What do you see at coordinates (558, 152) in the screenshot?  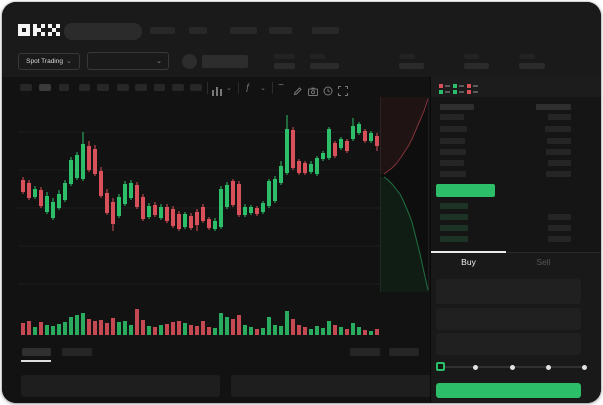 I see `ask-amount-skeleton` at bounding box center [558, 152].